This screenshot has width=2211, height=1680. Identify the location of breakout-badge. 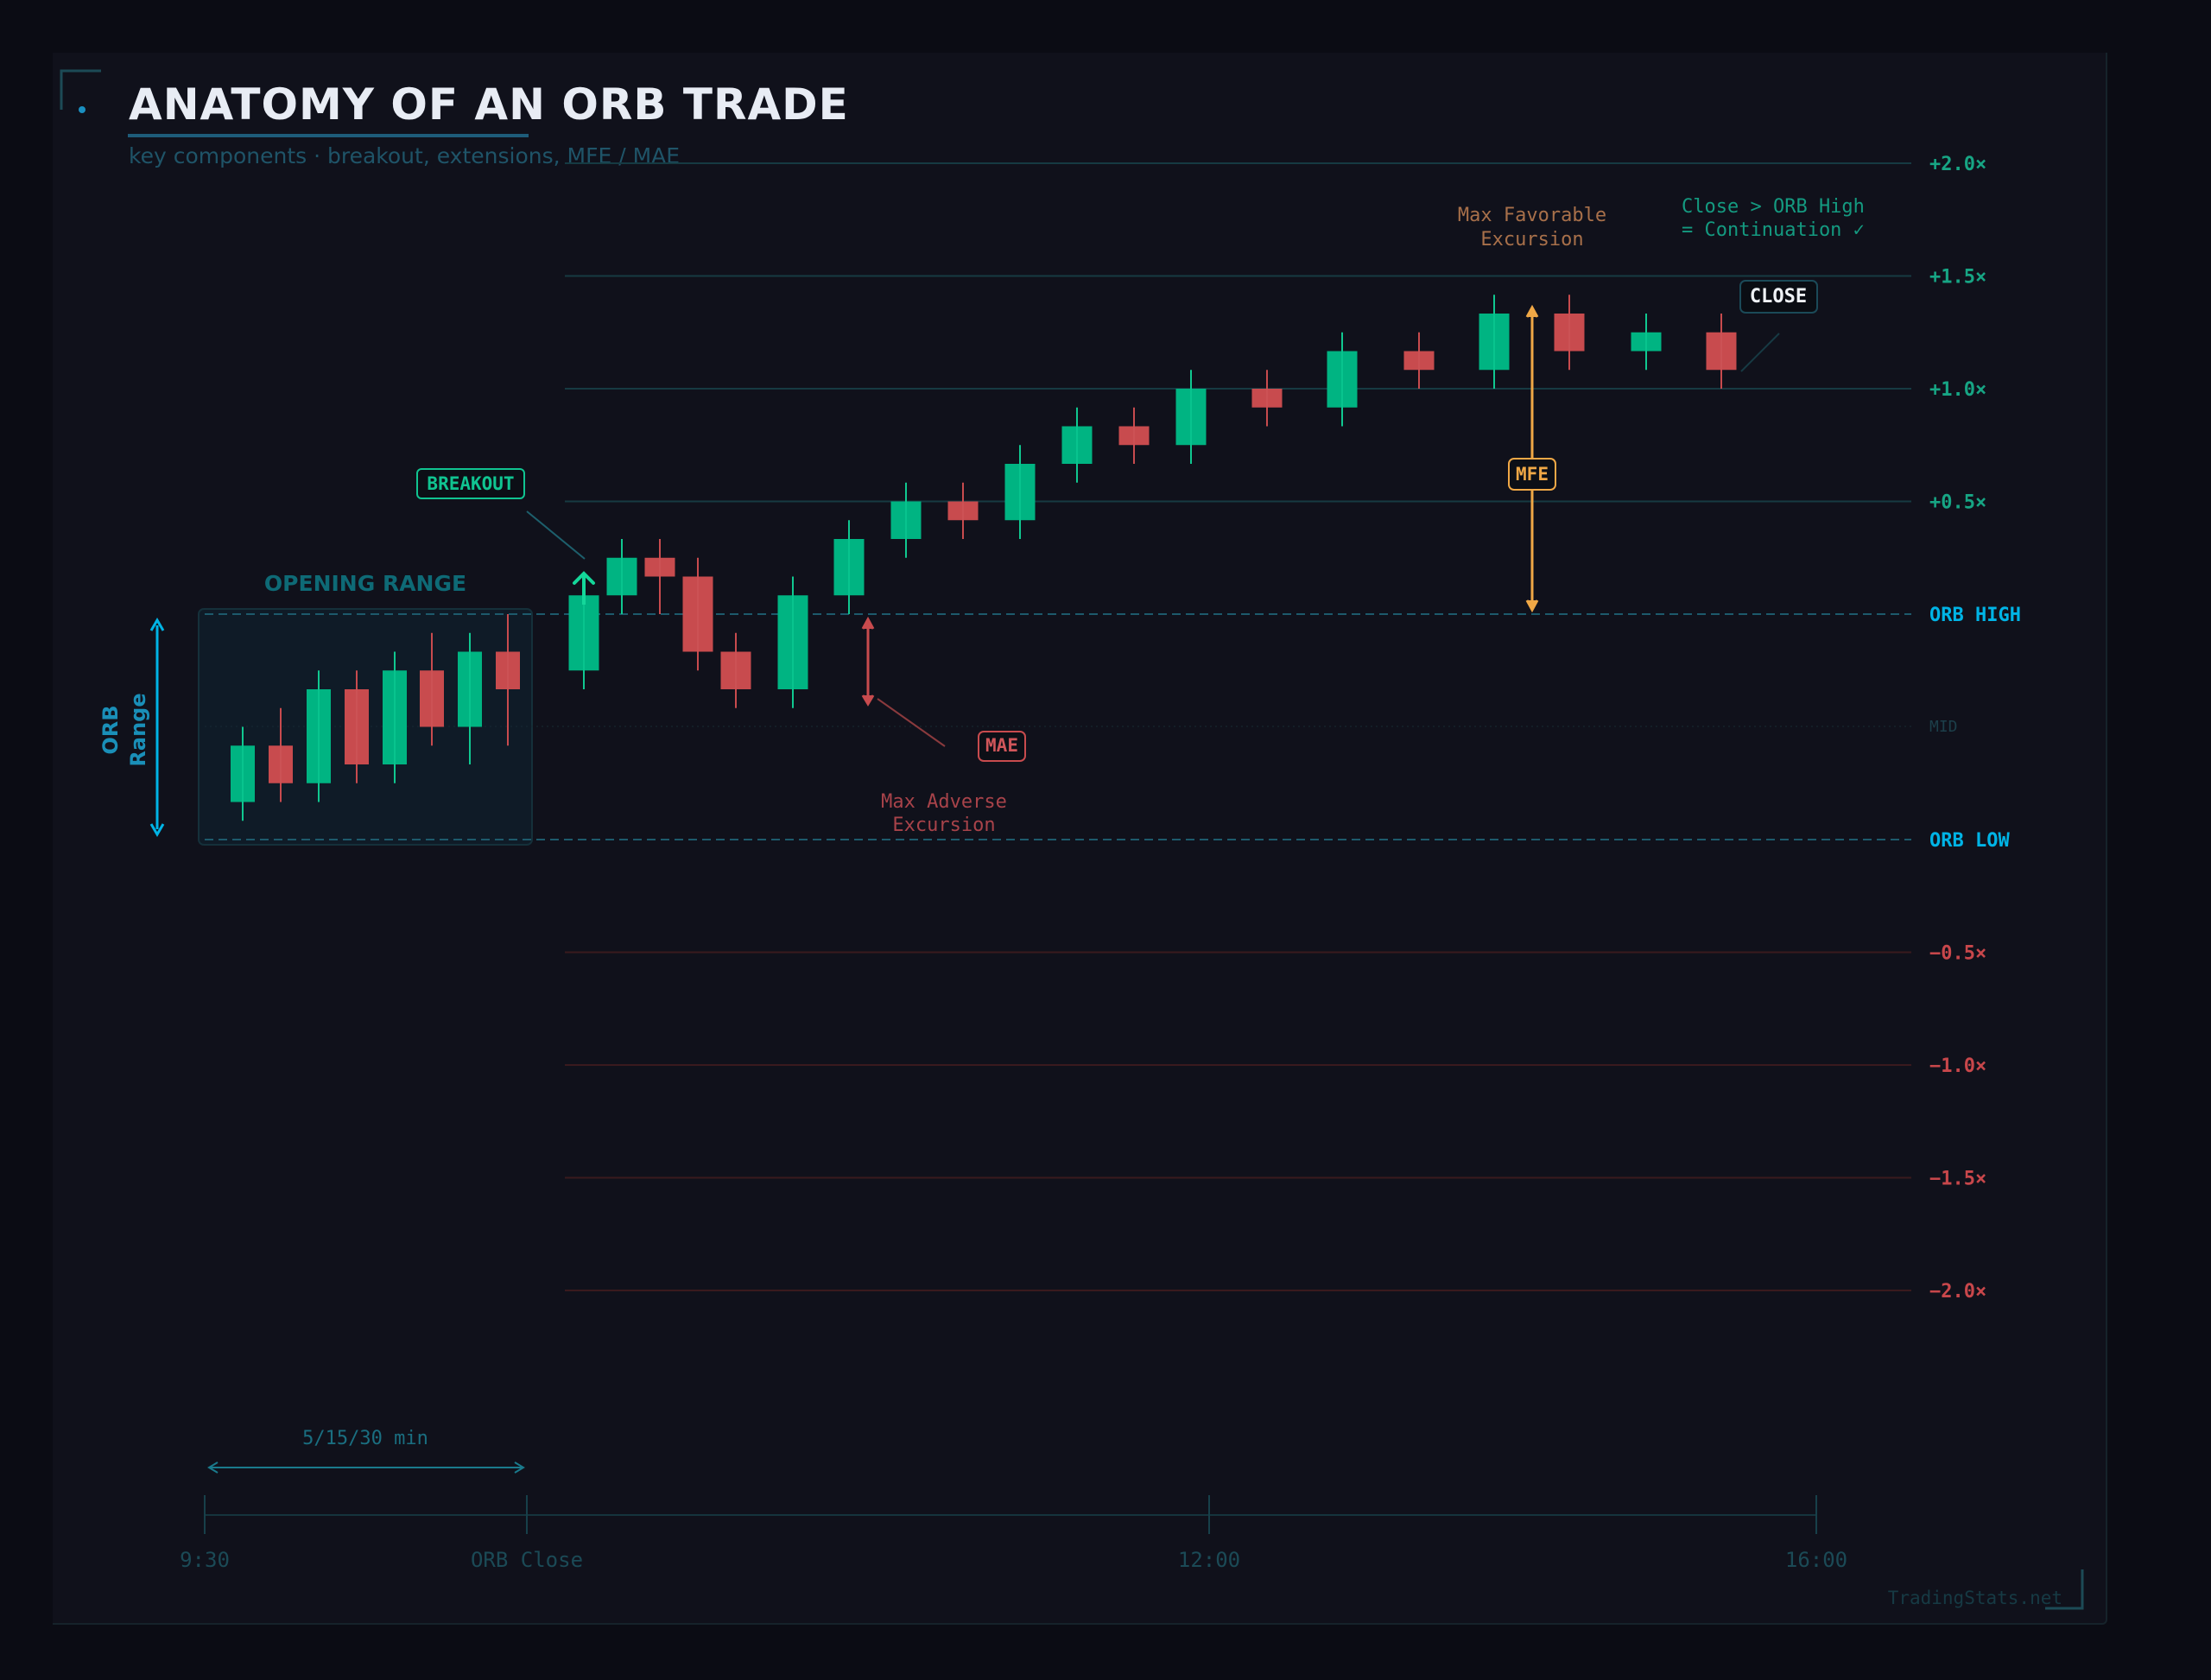
(470, 484).